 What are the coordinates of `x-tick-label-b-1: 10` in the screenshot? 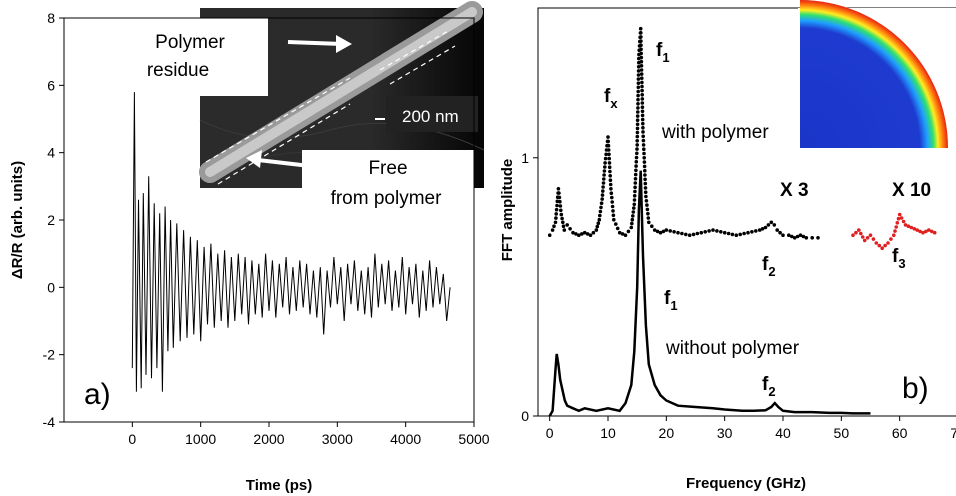 It's located at (608, 433).